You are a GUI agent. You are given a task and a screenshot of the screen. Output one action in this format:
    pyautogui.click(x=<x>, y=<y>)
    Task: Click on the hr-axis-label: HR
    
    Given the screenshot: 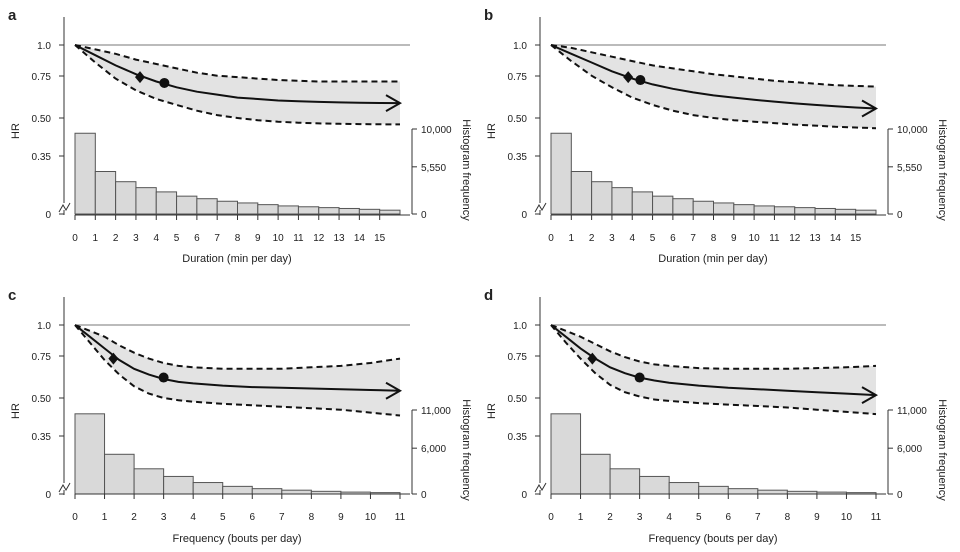 What is the action you would take?
    pyautogui.click(x=492, y=131)
    